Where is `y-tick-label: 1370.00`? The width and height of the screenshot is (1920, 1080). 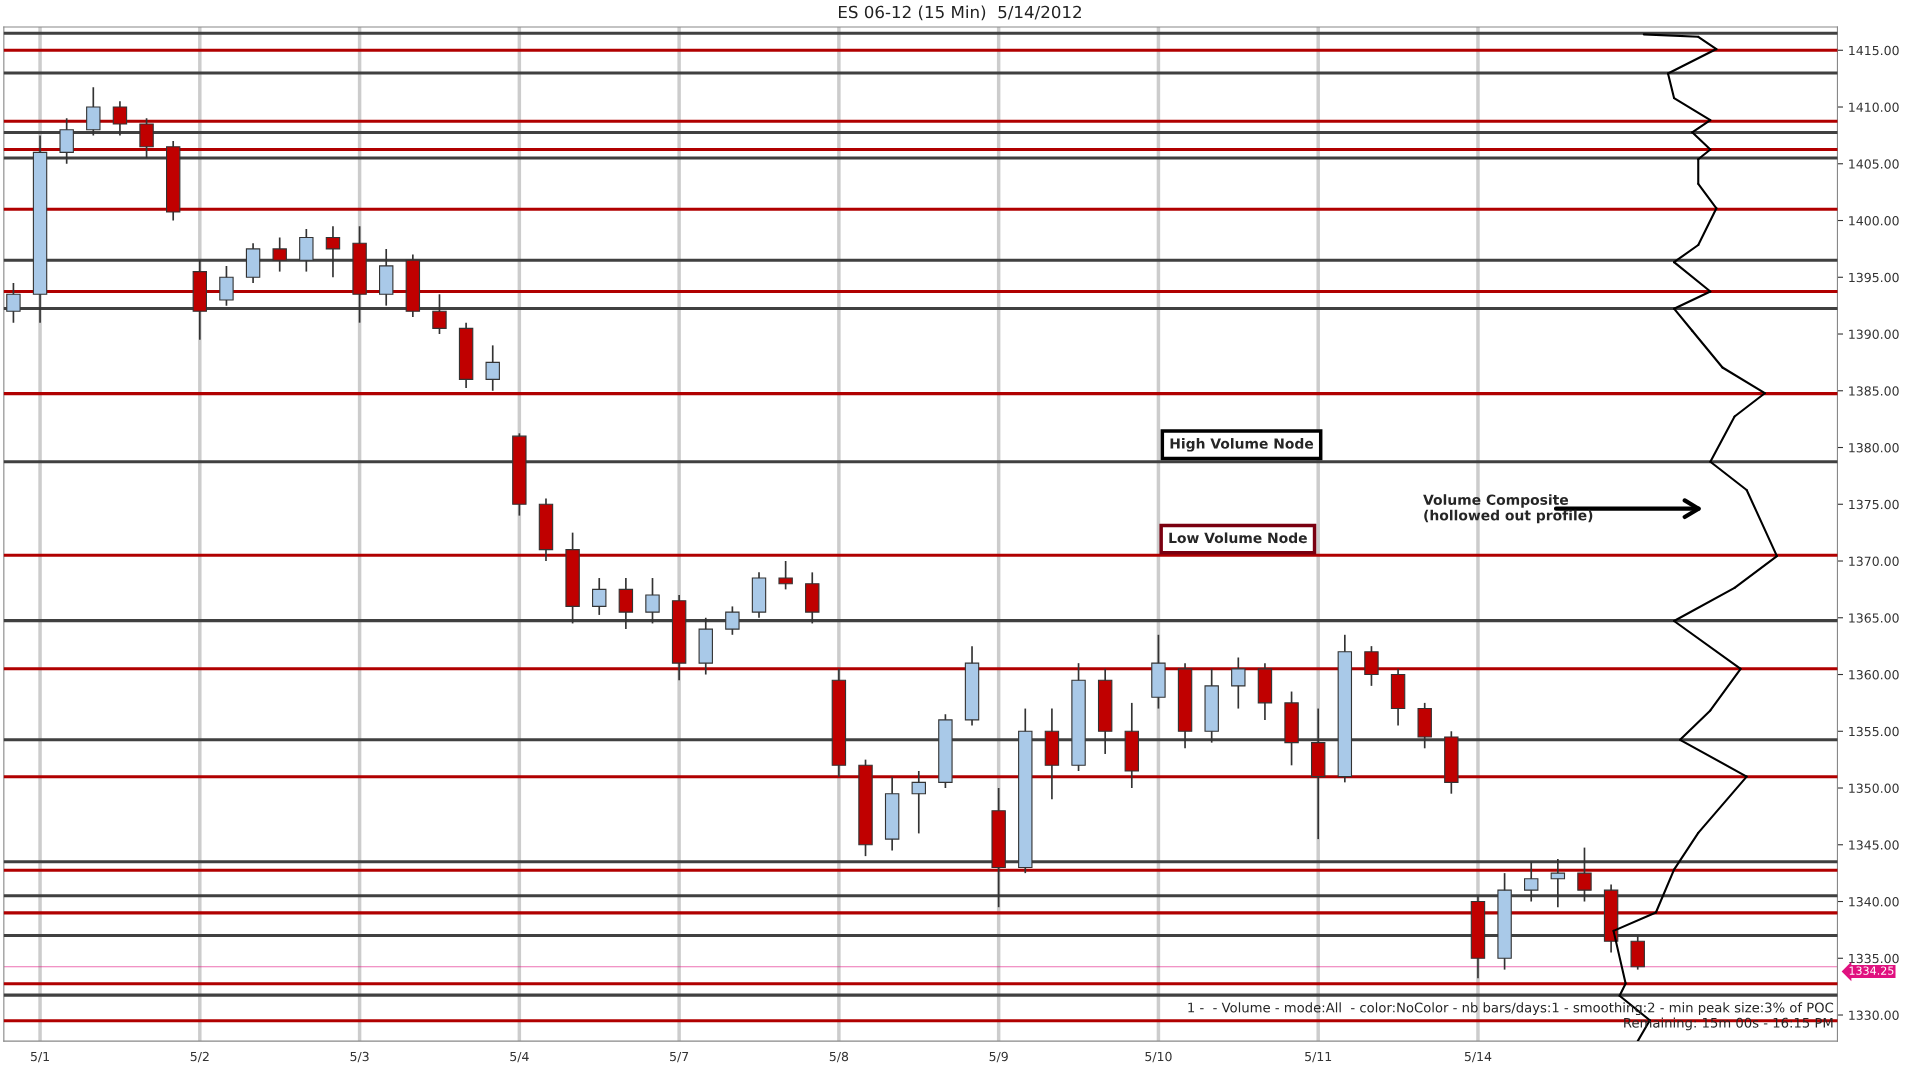 y-tick-label: 1370.00 is located at coordinates (1874, 561).